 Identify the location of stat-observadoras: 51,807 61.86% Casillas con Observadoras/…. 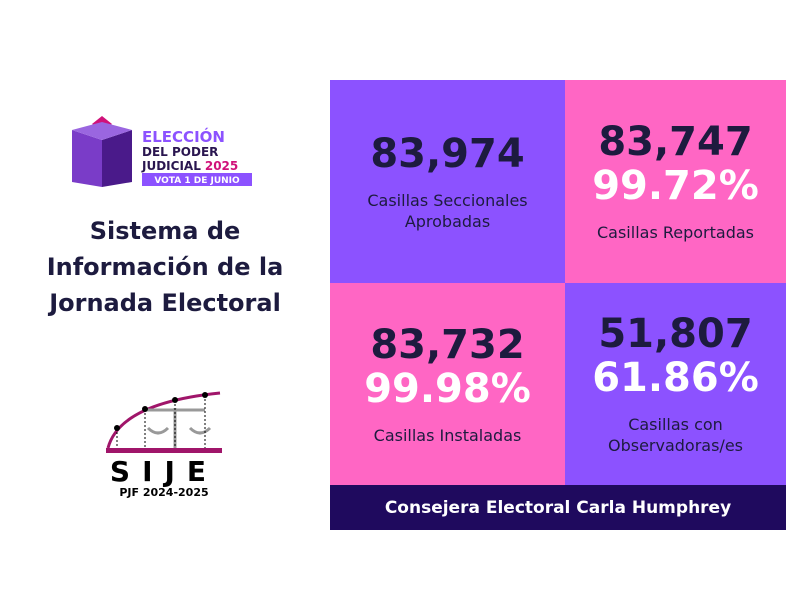
(675, 384).